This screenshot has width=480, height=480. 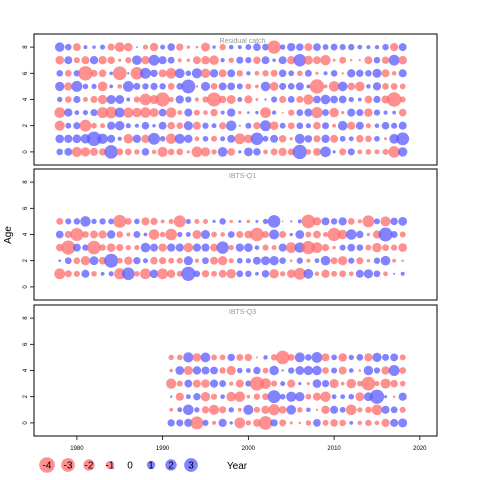 What do you see at coordinates (171, 465) in the screenshot?
I see `legend-bubble` at bounding box center [171, 465].